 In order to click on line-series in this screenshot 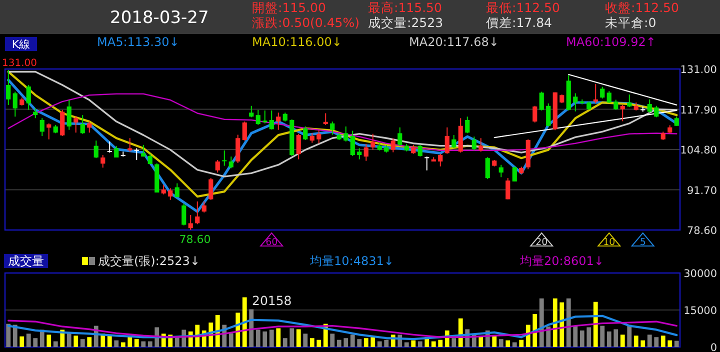, I will do `click(342, 327)`.